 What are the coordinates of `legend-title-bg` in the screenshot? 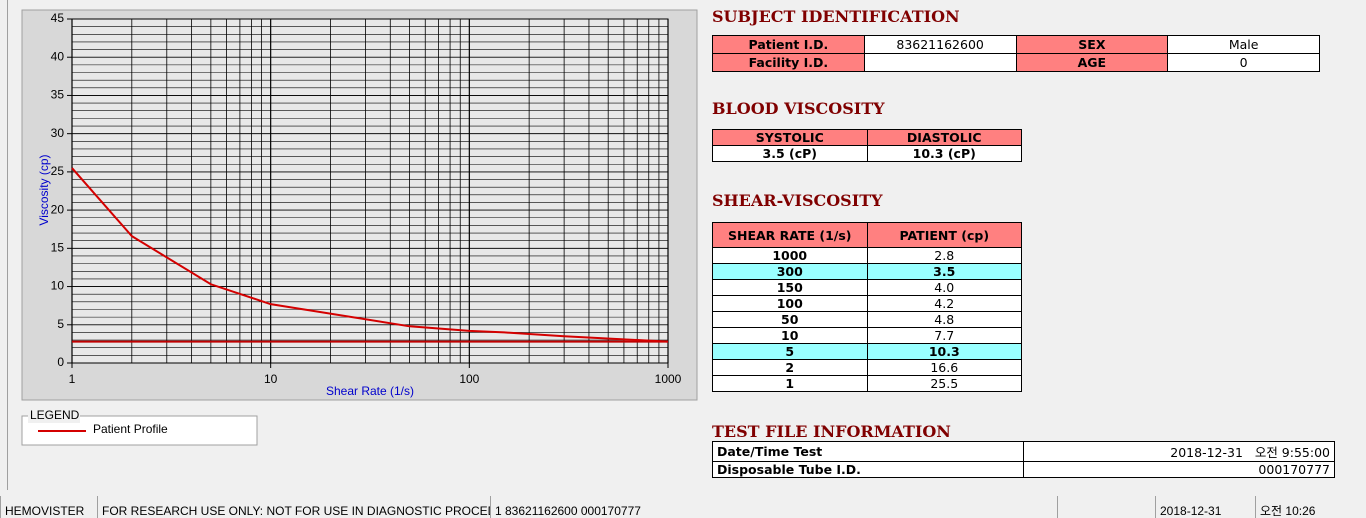 It's located at (54, 416).